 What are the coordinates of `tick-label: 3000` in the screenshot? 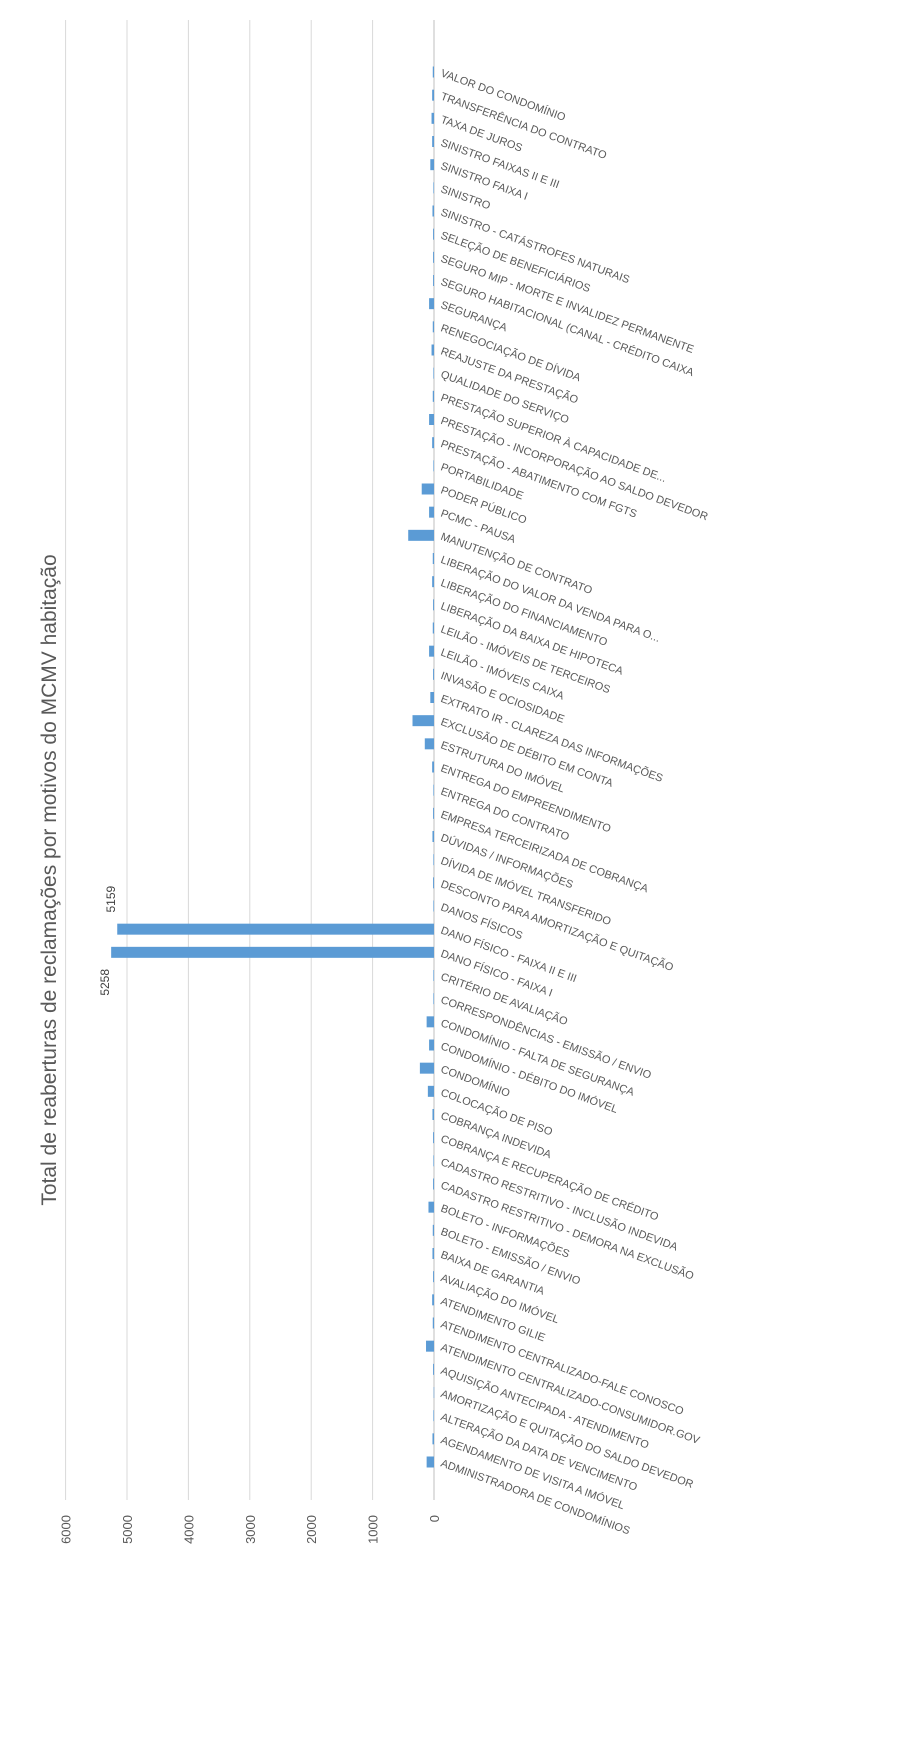 It's located at (250, 1529).